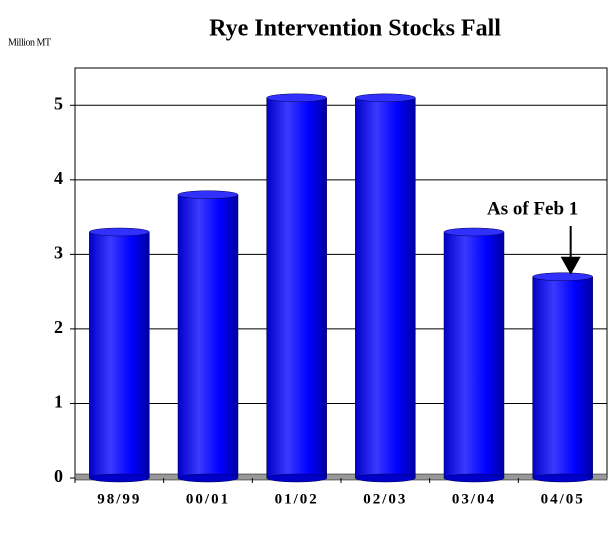 This screenshot has height=547, width=611. Describe the element at coordinates (385, 499) in the screenshot. I see `x-tick-label: 02/03` at that location.